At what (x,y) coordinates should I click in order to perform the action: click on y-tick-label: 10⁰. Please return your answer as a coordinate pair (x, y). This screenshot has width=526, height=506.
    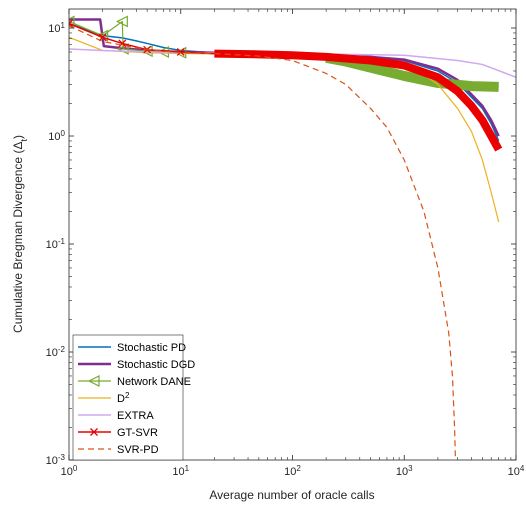
    Looking at the image, I should click on (56, 136).